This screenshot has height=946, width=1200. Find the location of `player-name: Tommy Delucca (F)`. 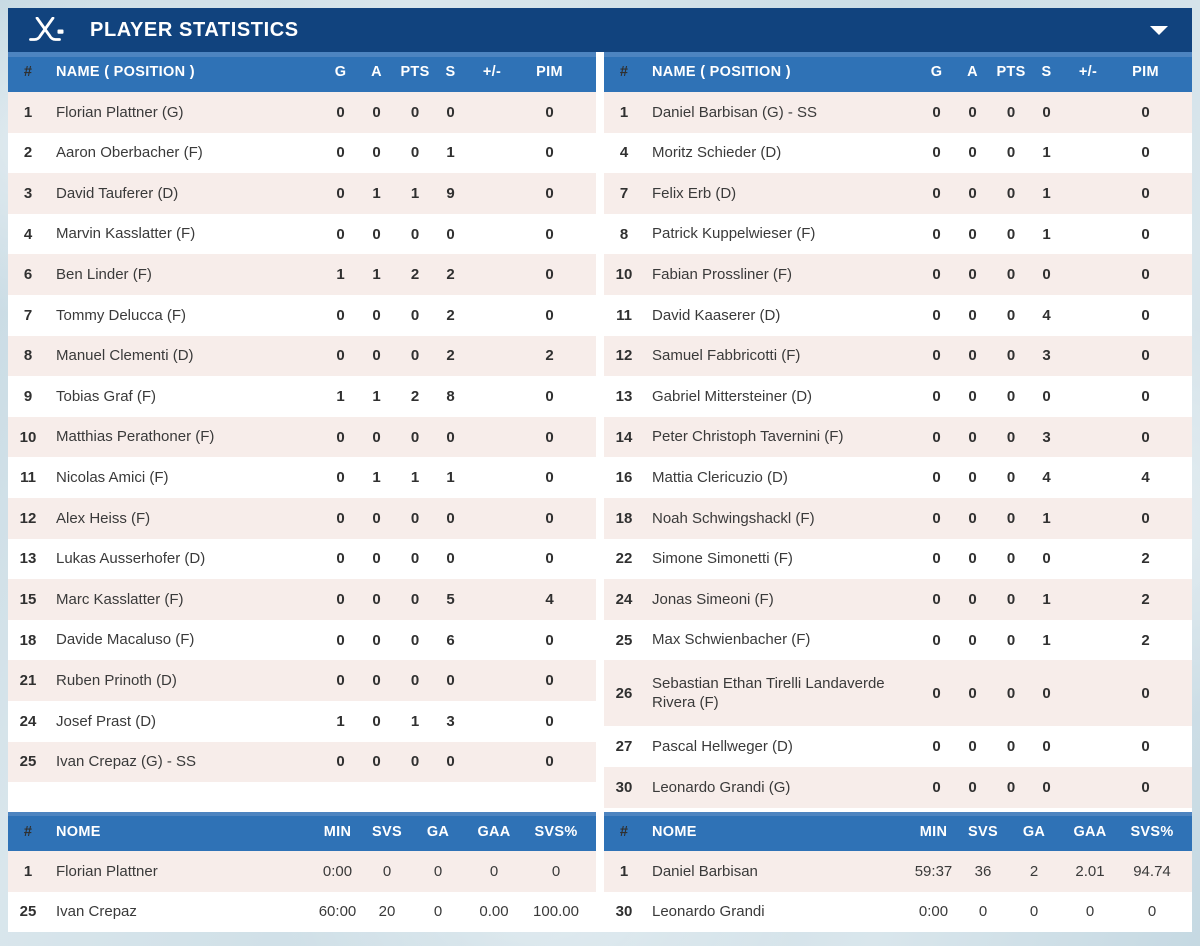

player-name: Tommy Delucca (F) is located at coordinates (121, 315).